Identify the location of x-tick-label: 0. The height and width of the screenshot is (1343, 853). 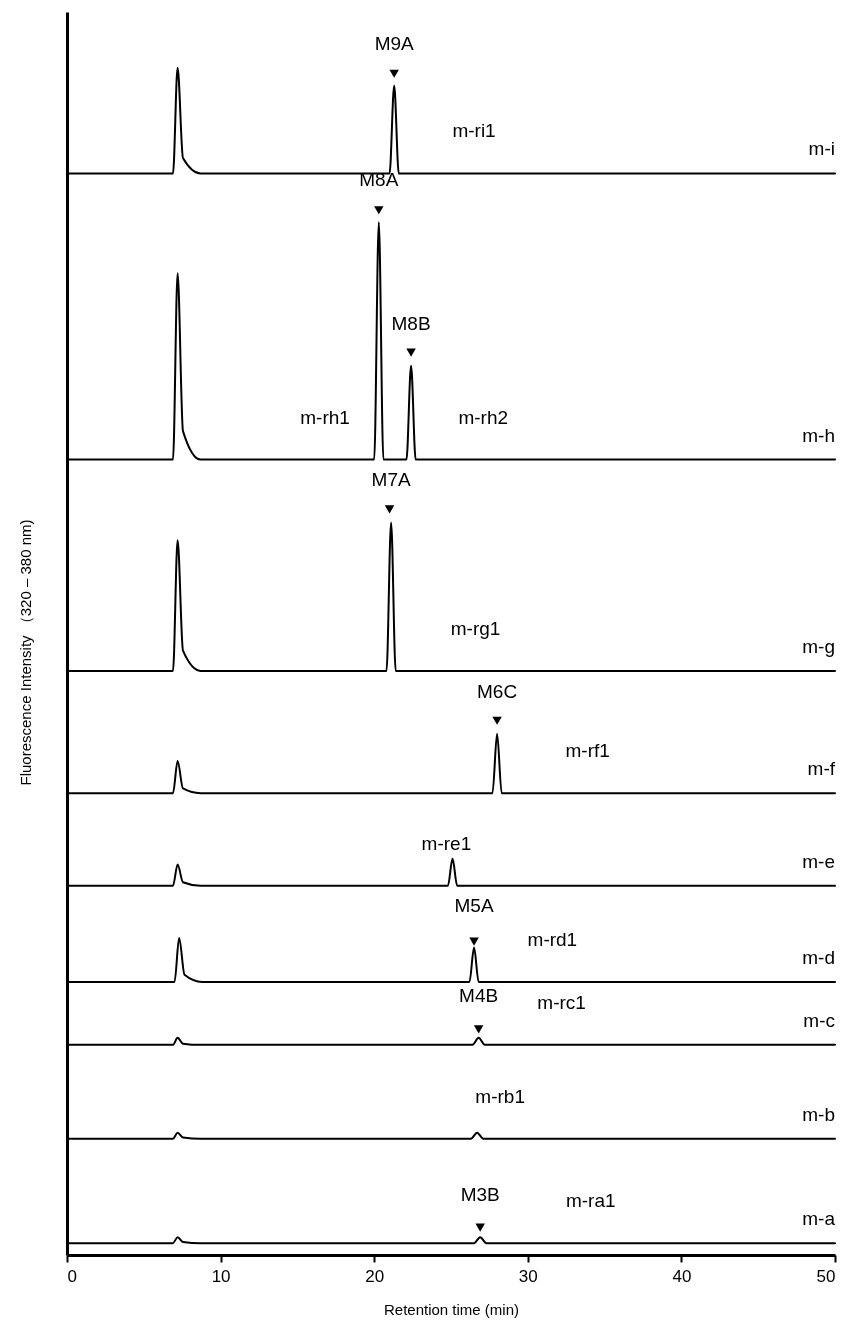
(72, 1276).